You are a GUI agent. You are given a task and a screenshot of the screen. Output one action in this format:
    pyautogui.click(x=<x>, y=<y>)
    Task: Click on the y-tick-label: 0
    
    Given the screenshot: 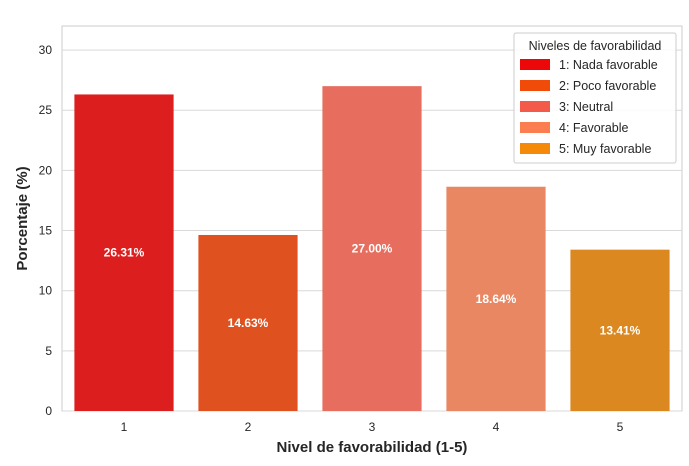 What is the action you would take?
    pyautogui.click(x=48, y=411)
    